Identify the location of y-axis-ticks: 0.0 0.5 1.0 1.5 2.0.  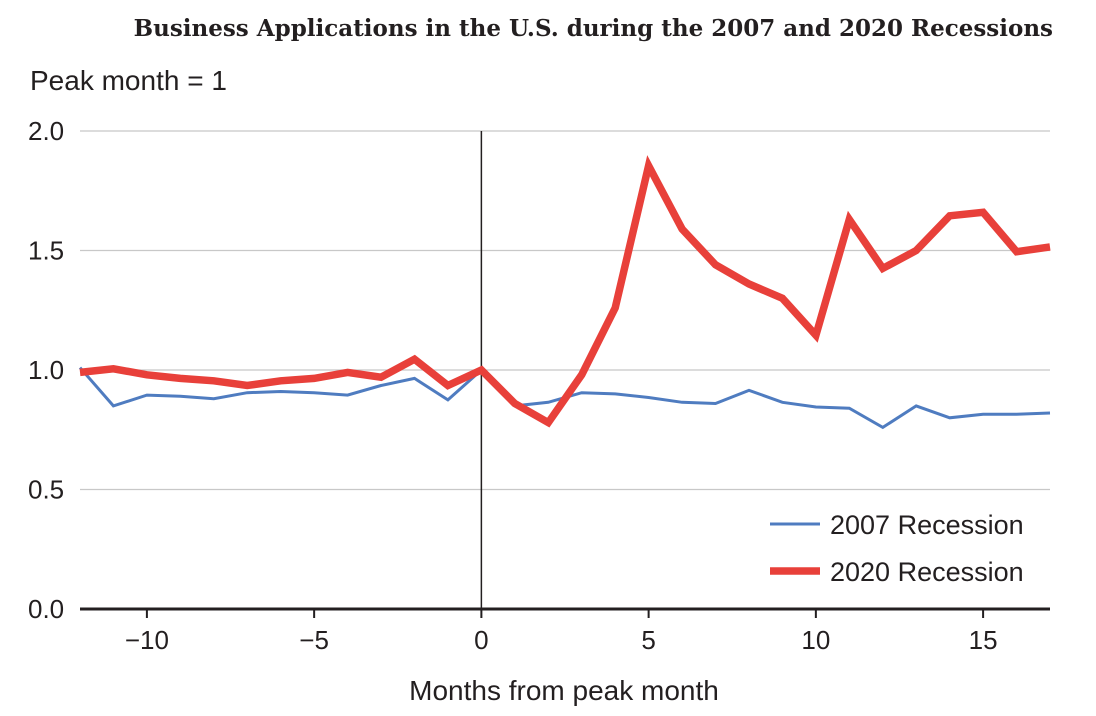
(46, 370).